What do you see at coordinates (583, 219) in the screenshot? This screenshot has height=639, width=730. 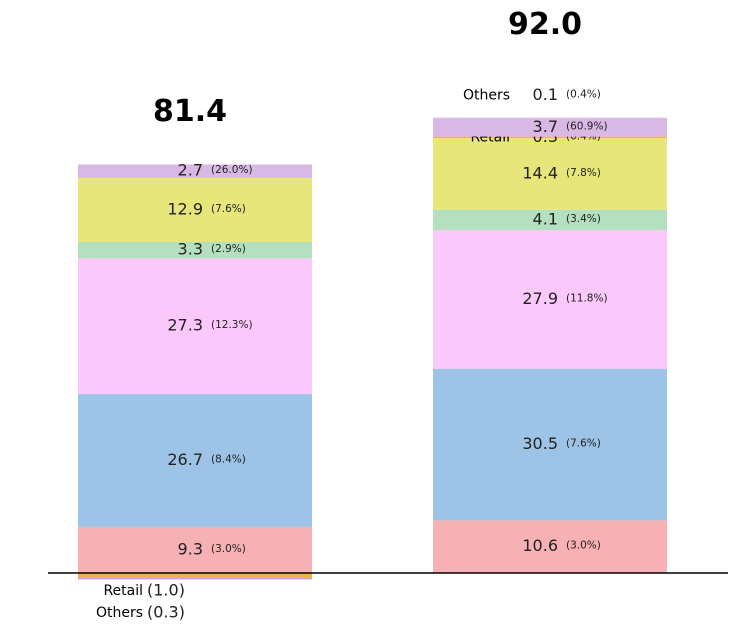 I see `growth-label: (3.4%)` at bounding box center [583, 219].